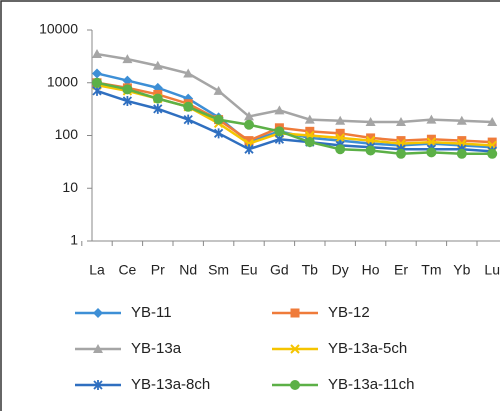 This screenshot has width=500, height=411. Describe the element at coordinates (340, 270) in the screenshot. I see `x-tick-label: Dy` at that location.